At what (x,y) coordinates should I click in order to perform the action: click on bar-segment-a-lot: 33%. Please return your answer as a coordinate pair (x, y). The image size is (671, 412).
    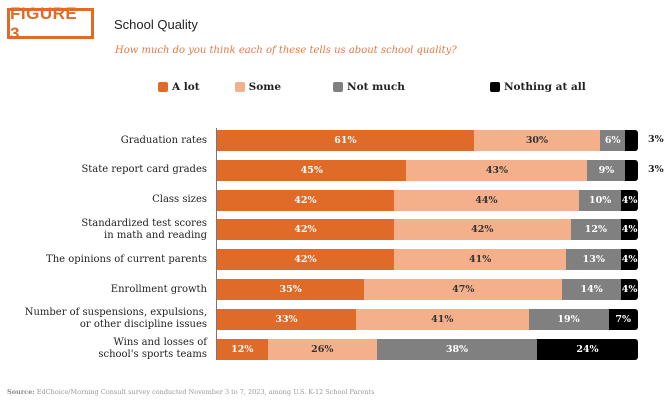
    Looking at the image, I should click on (286, 319).